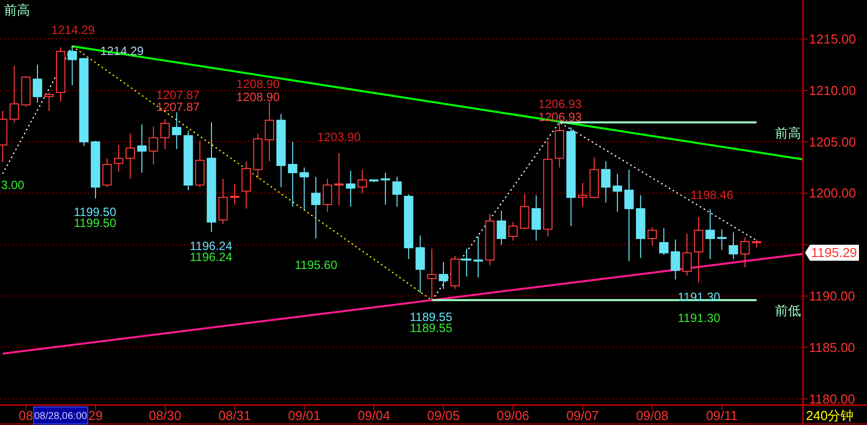 This screenshot has height=425, width=867. I want to click on series-label: 前低, so click(788, 310).